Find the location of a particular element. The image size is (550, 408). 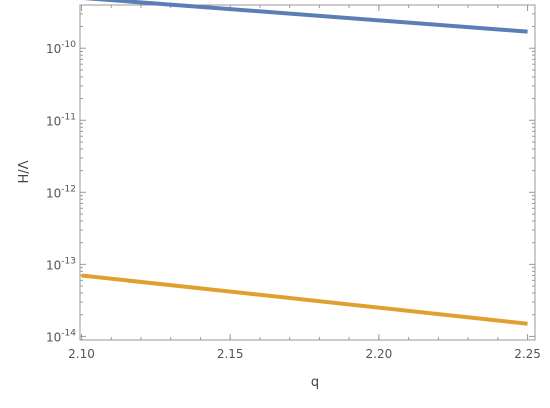

y-tick-label: 10-14 is located at coordinates (61, 336).